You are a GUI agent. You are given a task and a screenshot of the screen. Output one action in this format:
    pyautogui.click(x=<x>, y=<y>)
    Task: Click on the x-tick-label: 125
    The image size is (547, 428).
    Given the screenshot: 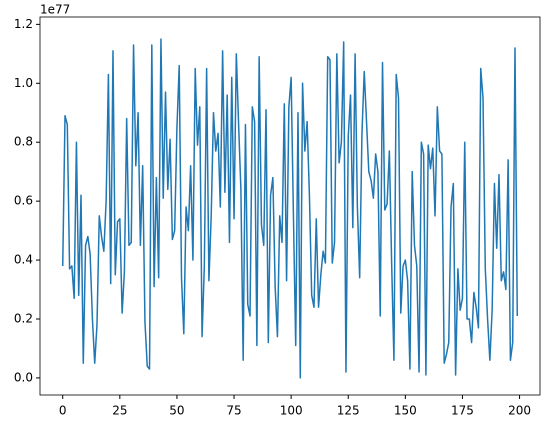 What is the action you would take?
    pyautogui.click(x=348, y=411)
    